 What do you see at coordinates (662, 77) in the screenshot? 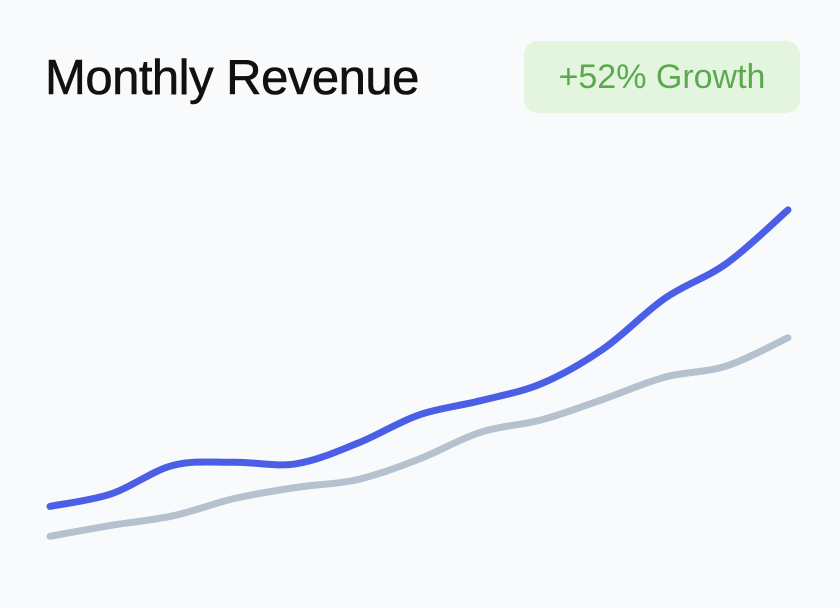
I see `growth-badge: +52% Growth` at bounding box center [662, 77].